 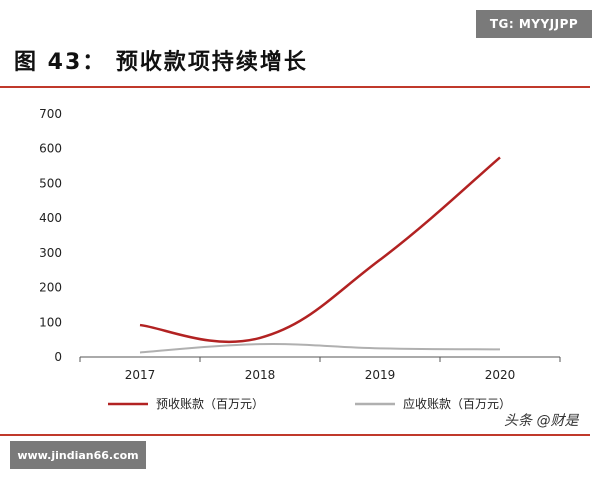 I want to click on bottom-divider, so click(x=295, y=435).